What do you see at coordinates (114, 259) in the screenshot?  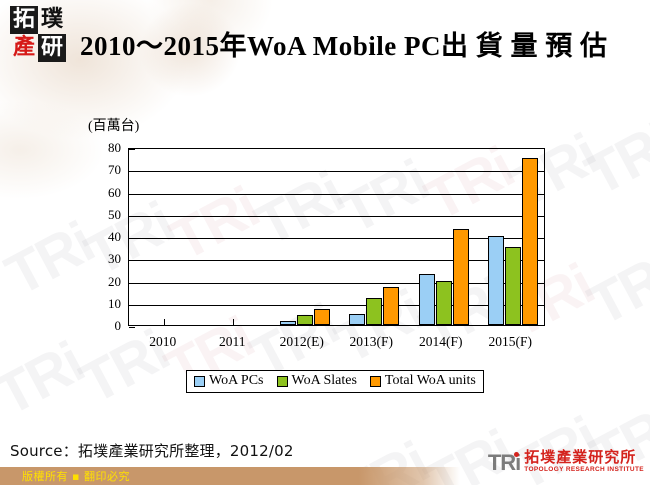 I see `y-axis-tick-label: 30` at bounding box center [114, 259].